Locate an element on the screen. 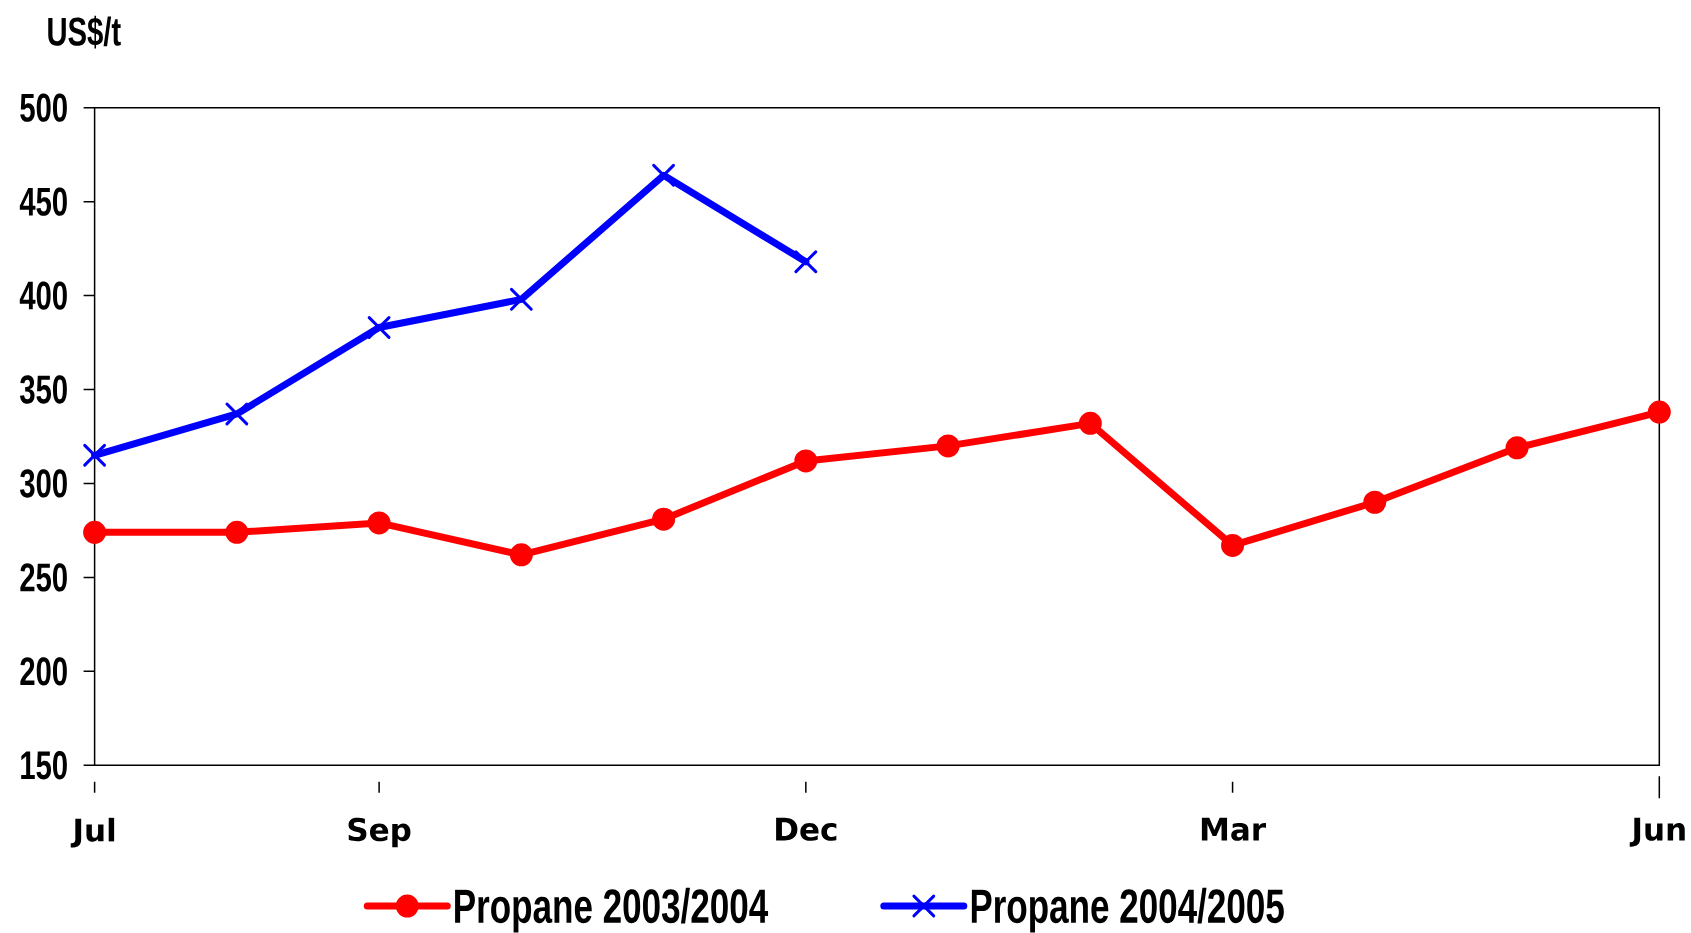 The width and height of the screenshot is (1691, 933). legend-label: Propane 2003/2004 is located at coordinates (612, 910).